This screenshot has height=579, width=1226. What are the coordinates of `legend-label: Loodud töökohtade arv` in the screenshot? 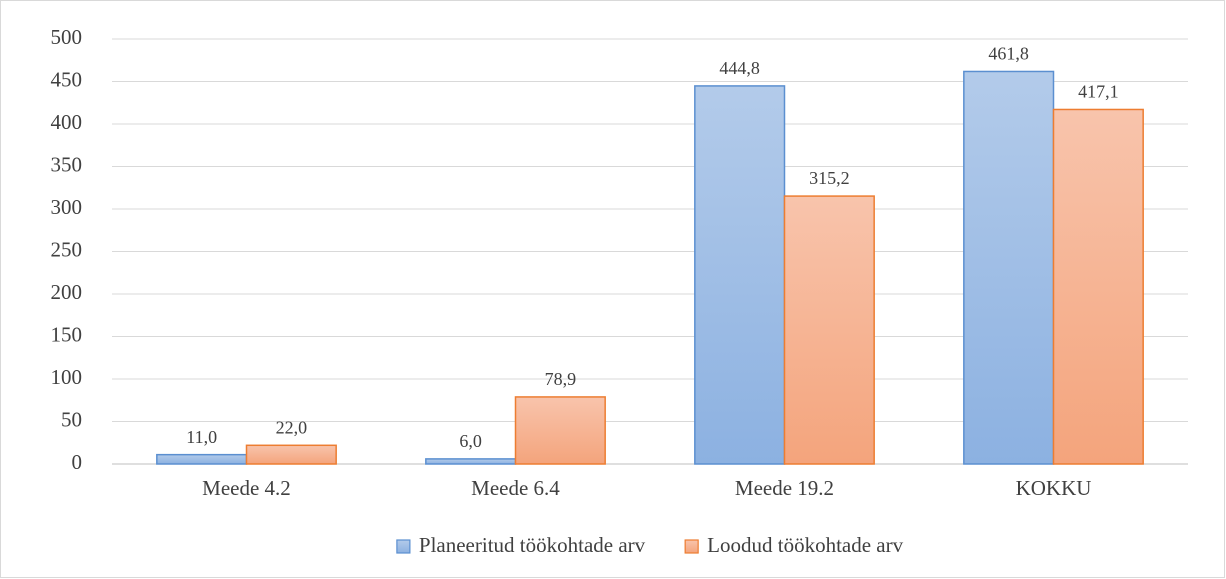 It's located at (805, 545).